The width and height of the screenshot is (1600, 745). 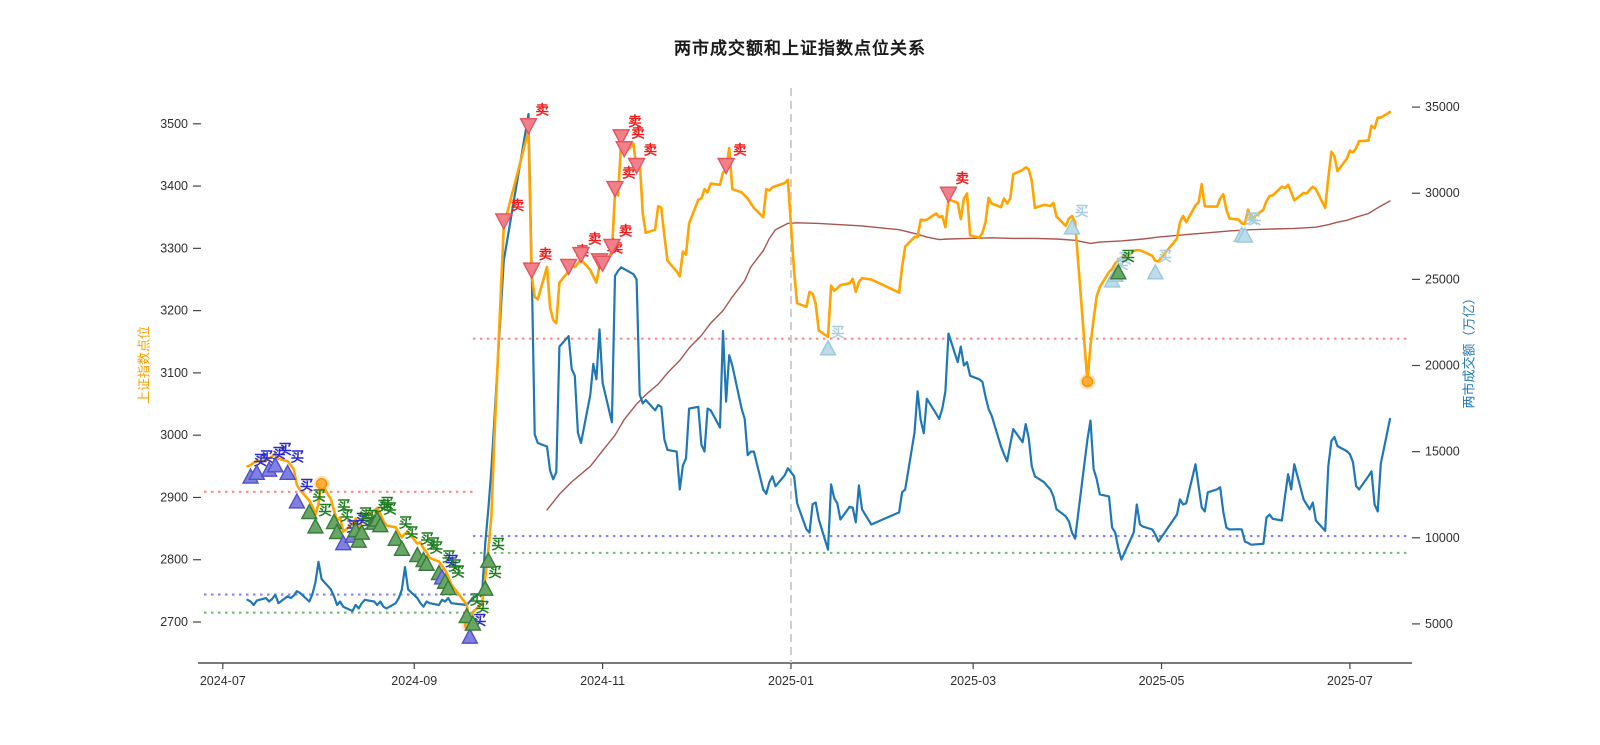 What do you see at coordinates (1442, 279) in the screenshot?
I see `svg-text: 25000` at bounding box center [1442, 279].